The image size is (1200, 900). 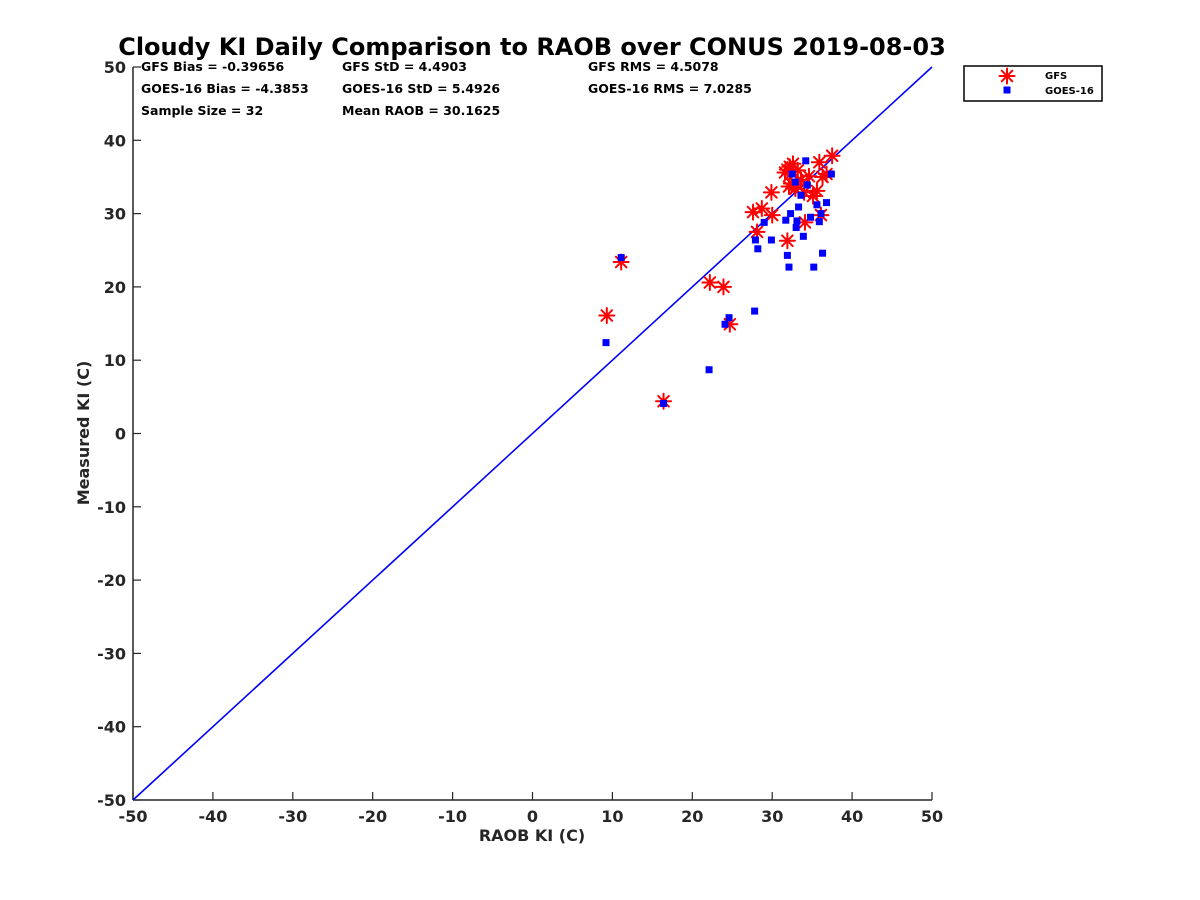 What do you see at coordinates (115, 214) in the screenshot?
I see `y-tick-label: 30` at bounding box center [115, 214].